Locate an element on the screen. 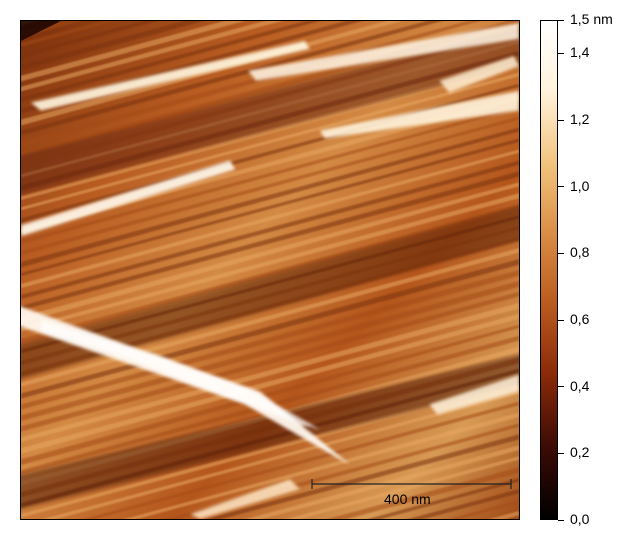 This screenshot has height=547, width=639. colorbar-tick-label: 1,4 is located at coordinates (580, 52).